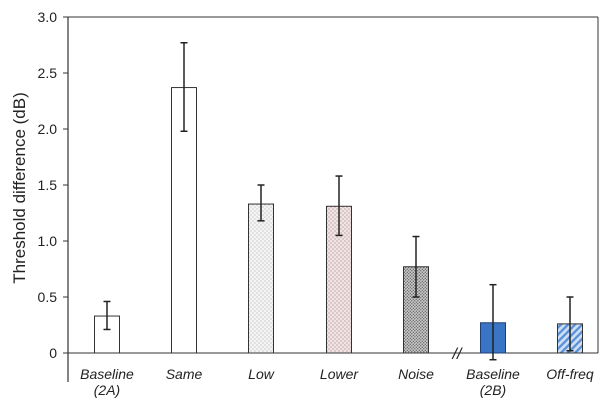 The image size is (600, 407). Describe the element at coordinates (261, 278) in the screenshot. I see `bar-low` at that location.